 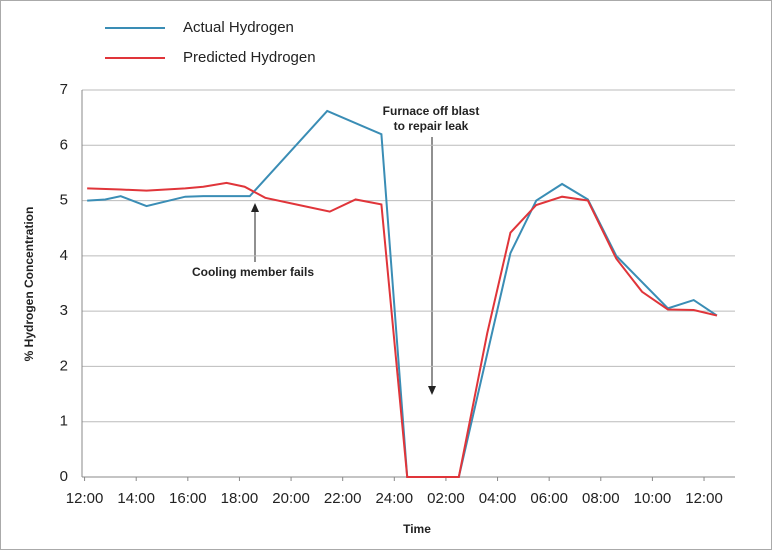 I want to click on legend-label: Actual Hydrogen, so click(x=238, y=27).